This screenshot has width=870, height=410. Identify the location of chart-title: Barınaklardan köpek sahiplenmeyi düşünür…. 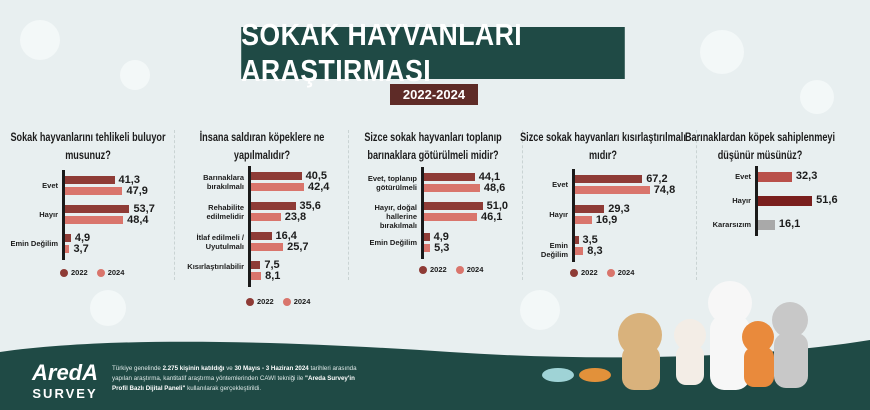
(760, 146).